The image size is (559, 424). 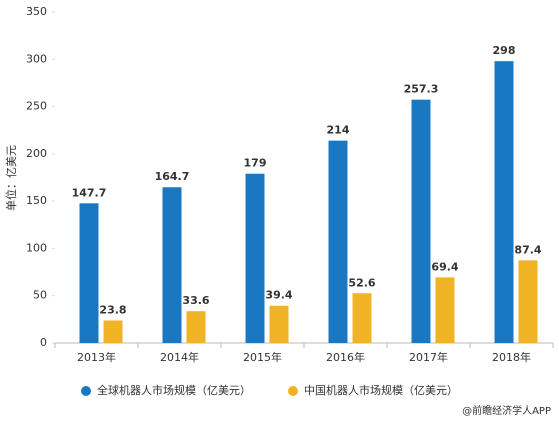 What do you see at coordinates (278, 295) in the screenshot?
I see `value-label: 39.4` at bounding box center [278, 295].